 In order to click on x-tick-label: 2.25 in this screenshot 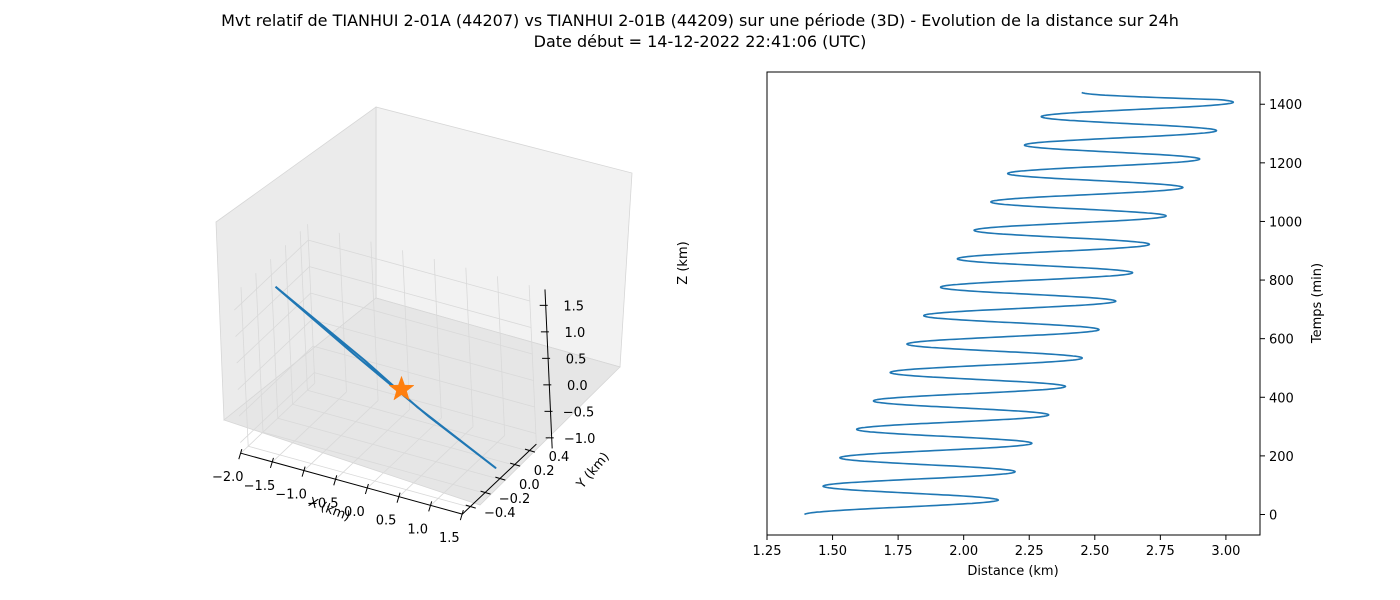, I will do `click(1029, 551)`.